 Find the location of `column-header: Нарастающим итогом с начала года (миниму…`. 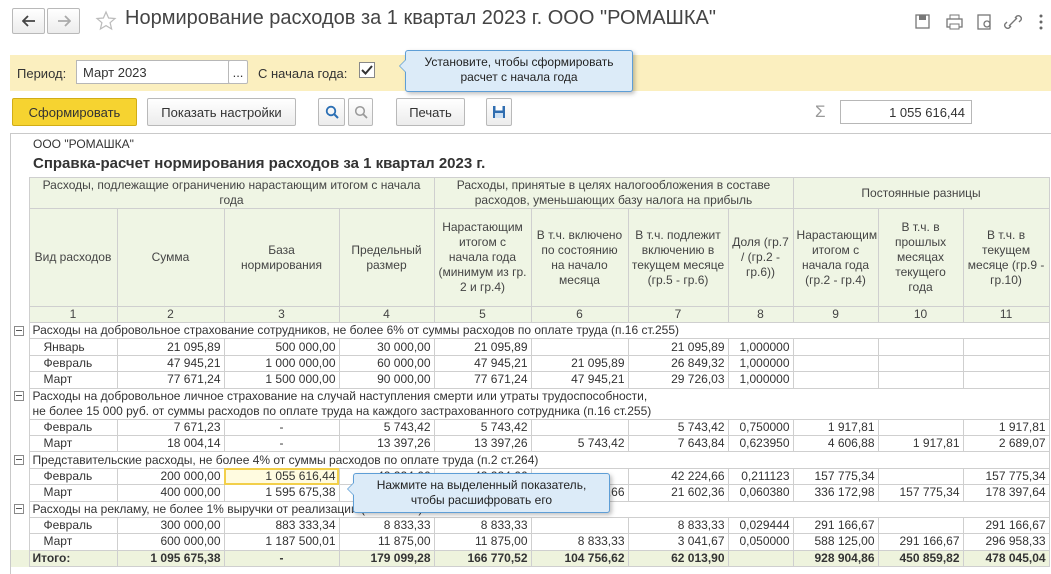

column-header: Нарастающим итогом с начала года (миниму… is located at coordinates (482, 257).